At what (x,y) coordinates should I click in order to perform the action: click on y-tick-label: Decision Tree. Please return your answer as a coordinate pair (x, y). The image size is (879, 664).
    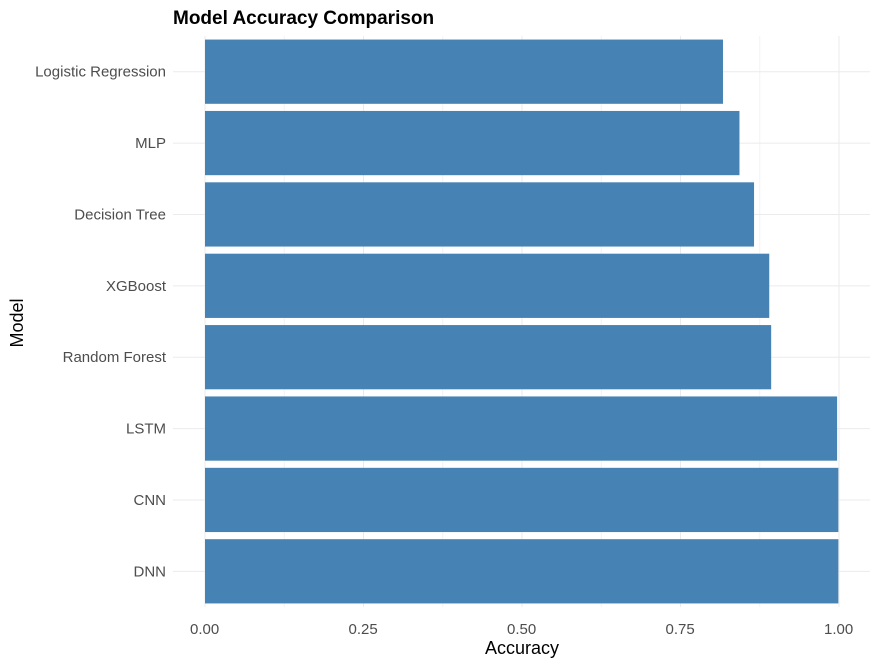
    Looking at the image, I should click on (120, 214).